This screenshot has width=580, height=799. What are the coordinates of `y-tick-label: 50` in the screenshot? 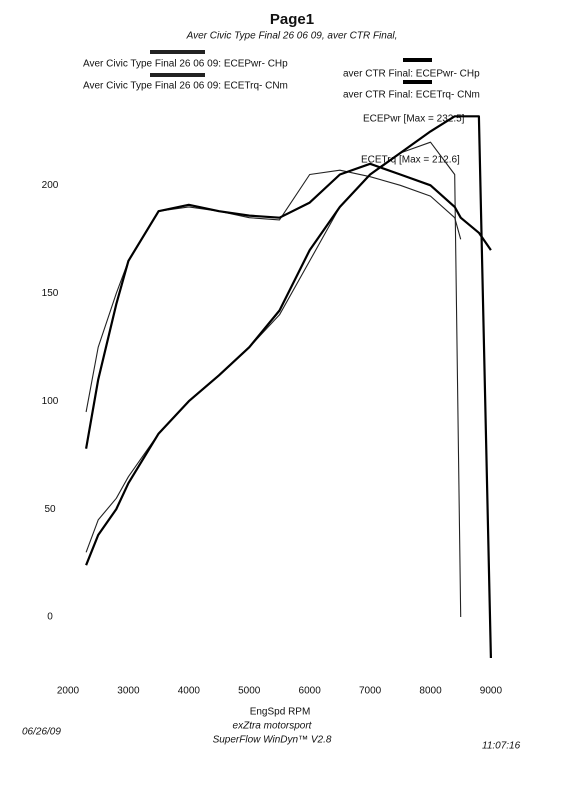 It's located at (50, 509).